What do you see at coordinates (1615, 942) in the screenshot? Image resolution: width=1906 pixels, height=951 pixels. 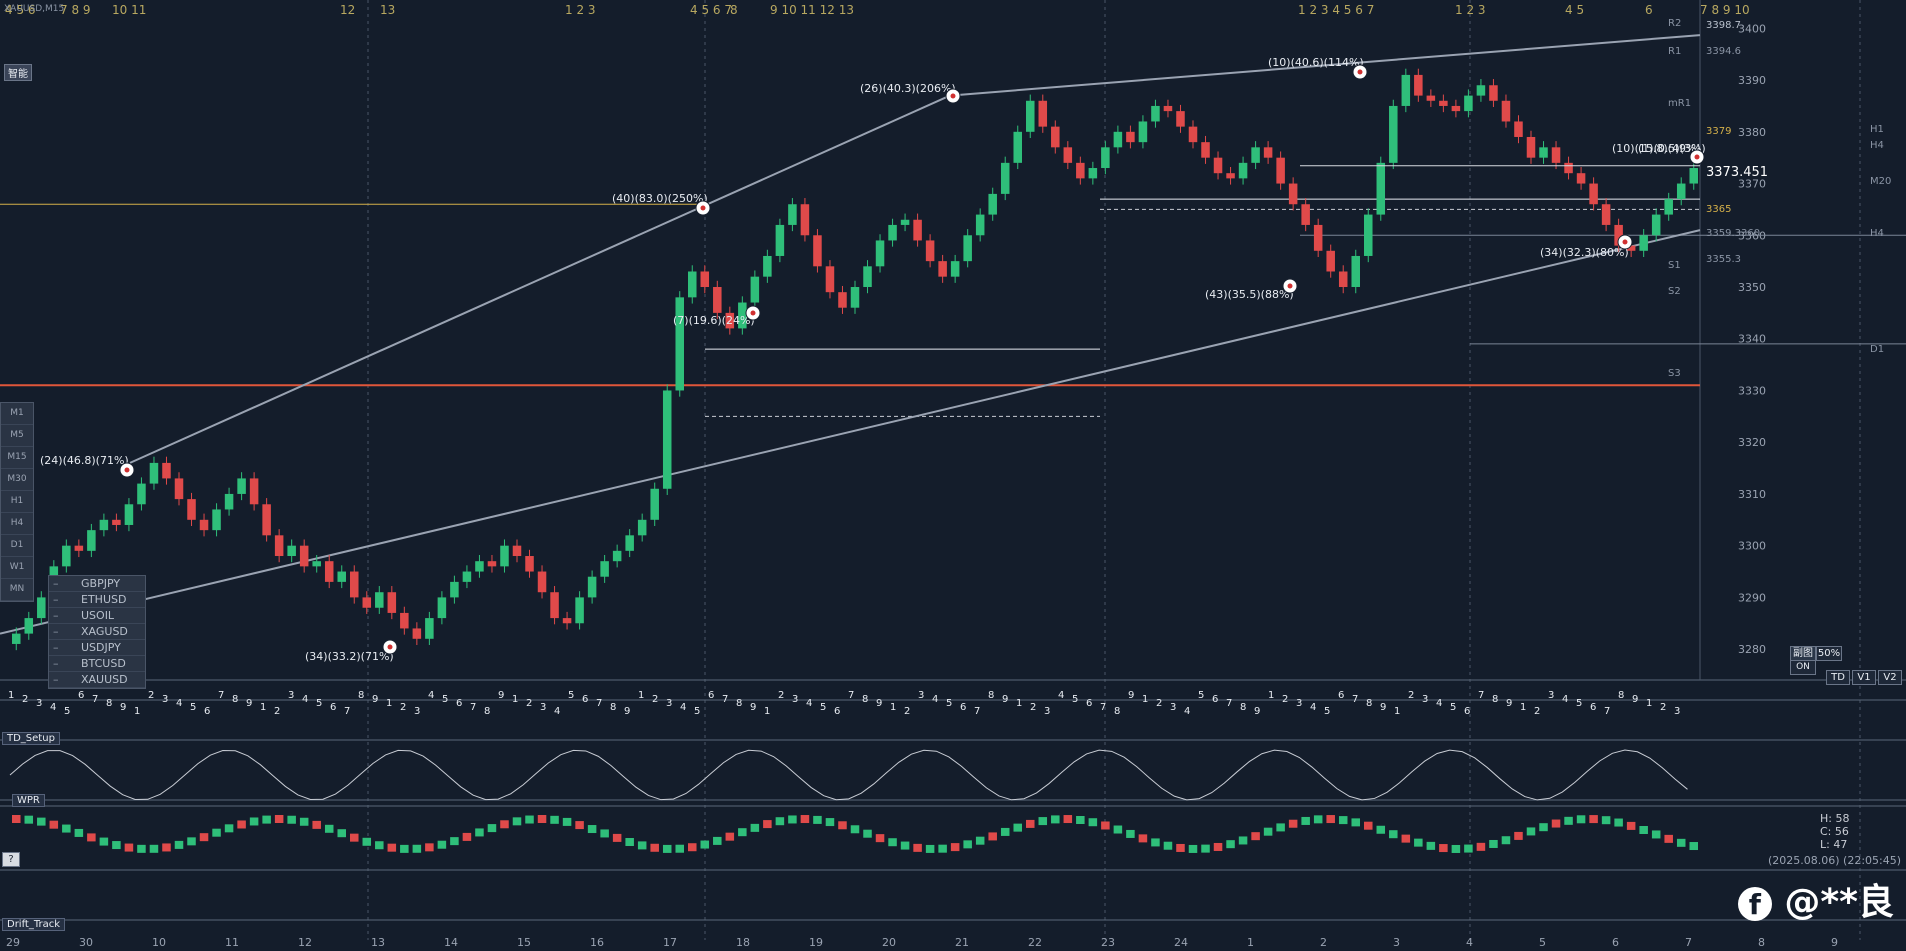 I see `x-tick-label: 6` at bounding box center [1615, 942].